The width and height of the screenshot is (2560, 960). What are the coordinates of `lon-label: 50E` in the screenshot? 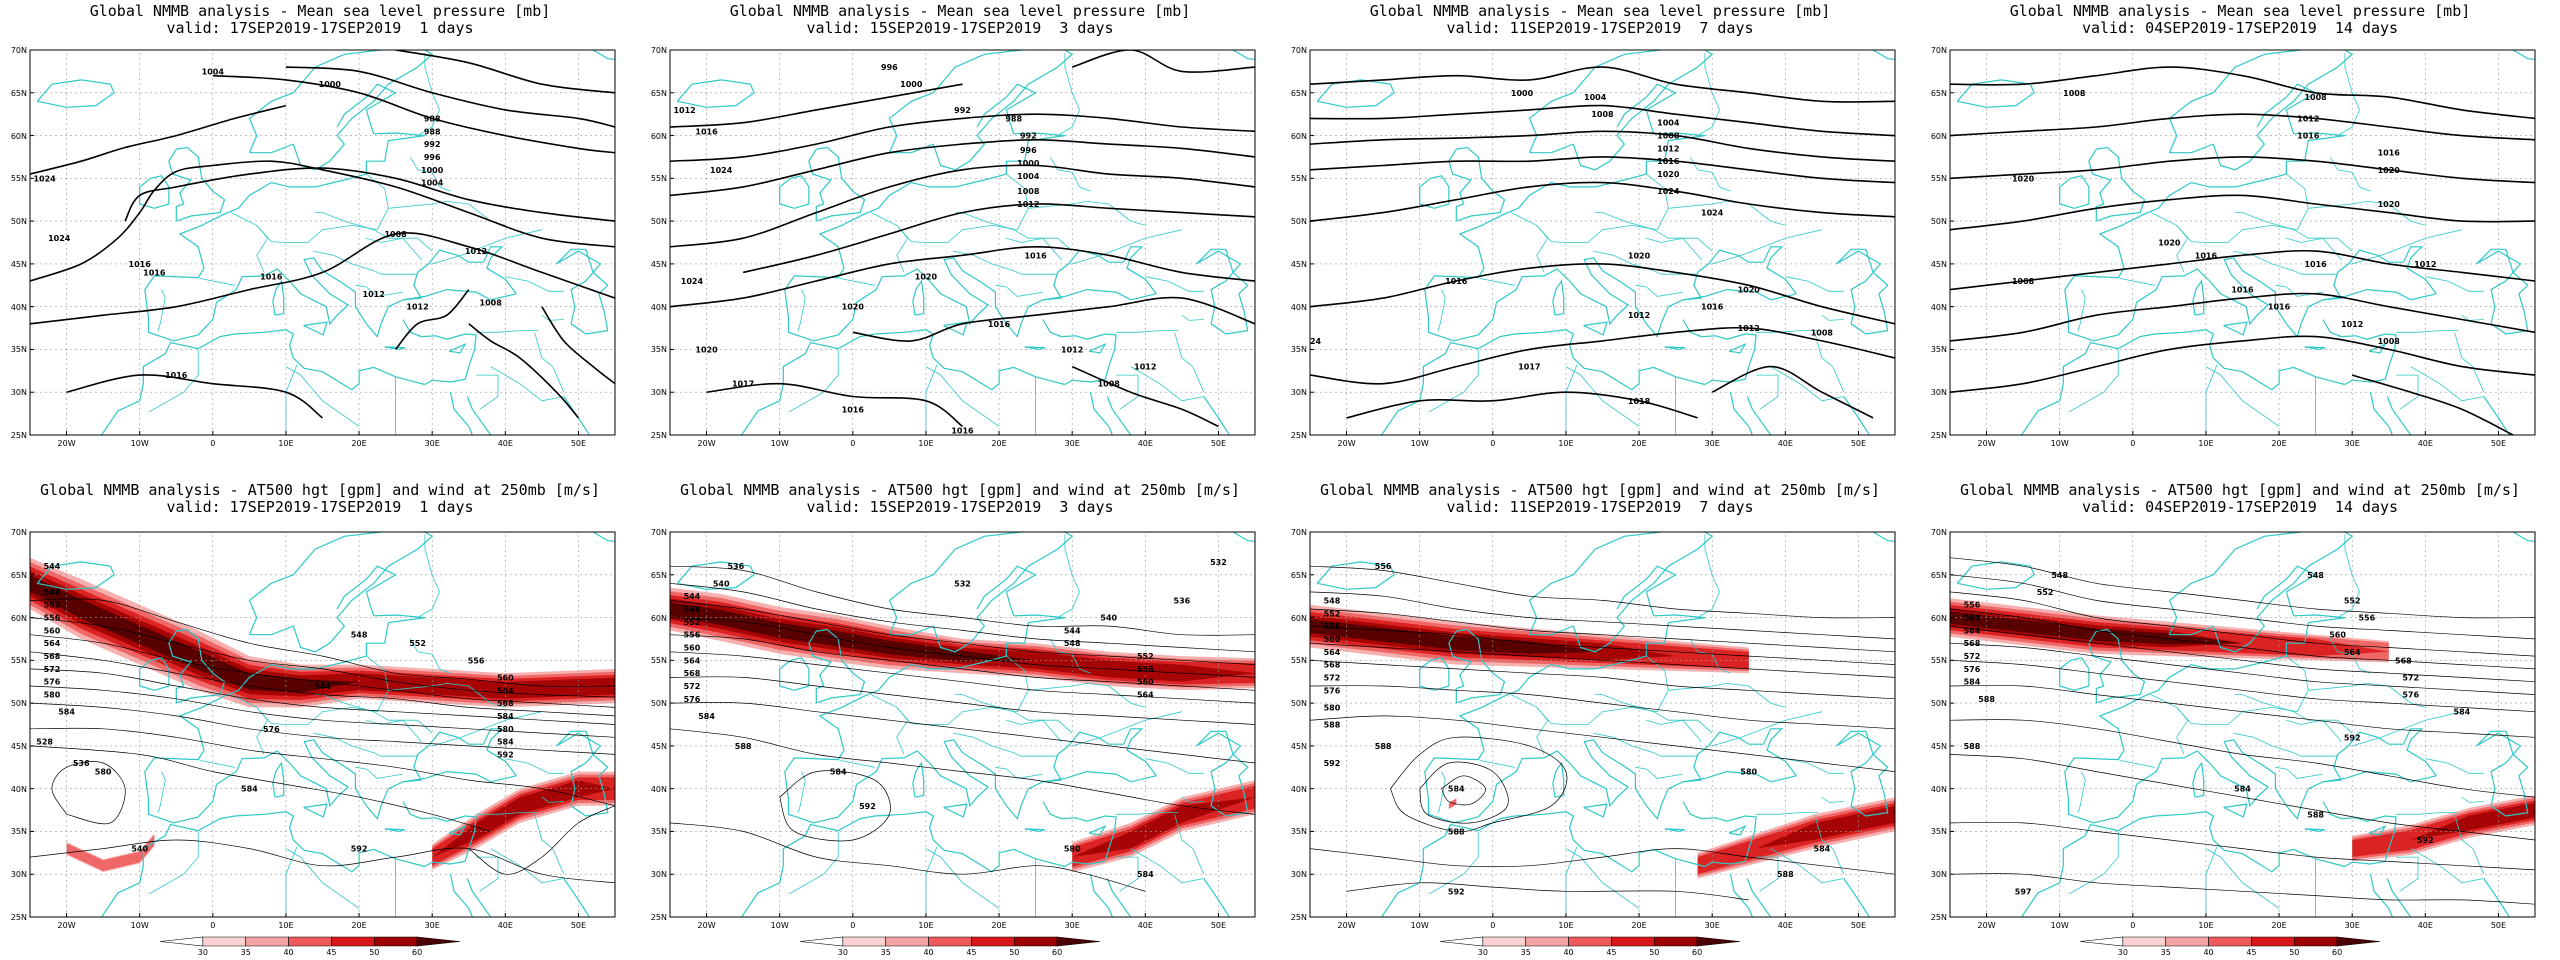 It's located at (1858, 925).